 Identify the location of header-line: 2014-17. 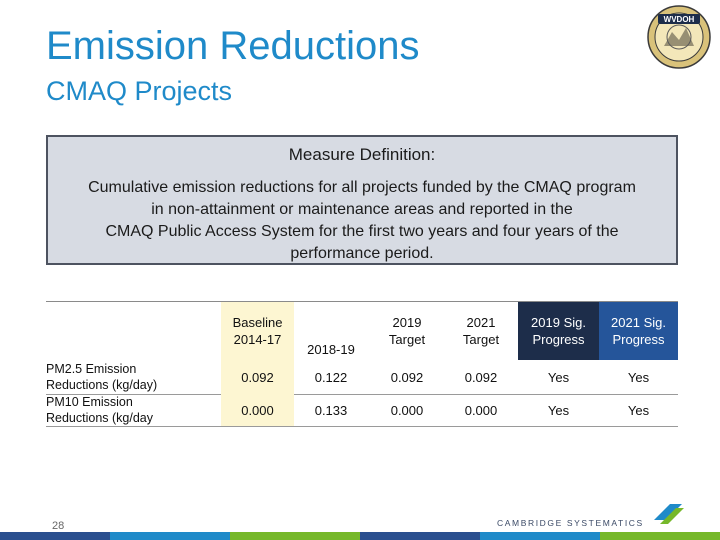
(257, 339).